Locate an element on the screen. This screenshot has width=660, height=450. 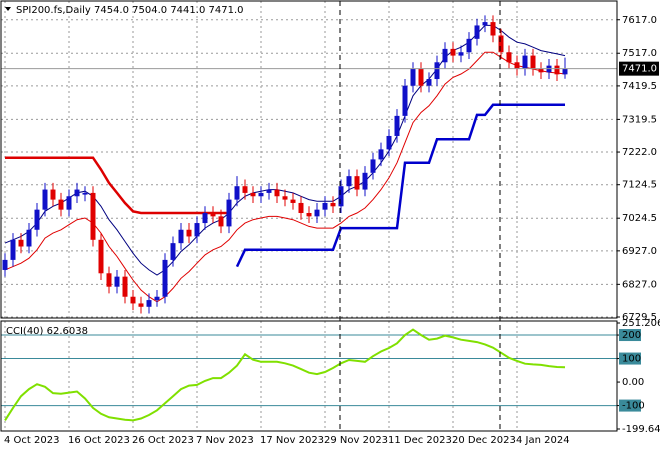
last-price-label: 7471.0 is located at coordinates (639, 69).